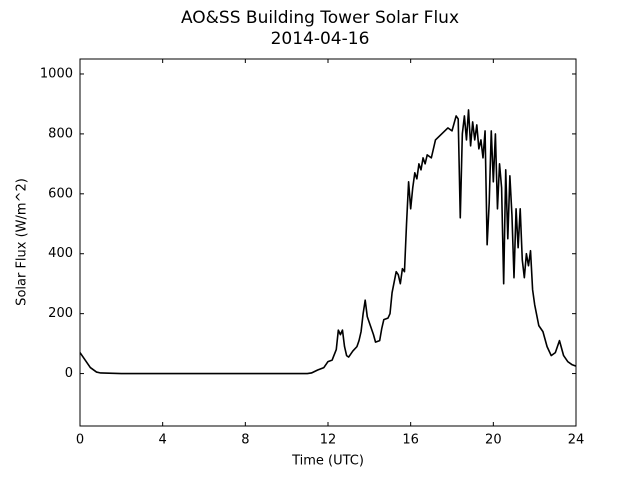  I want to click on chart-subtitle: 2014-04-16, so click(320, 39).